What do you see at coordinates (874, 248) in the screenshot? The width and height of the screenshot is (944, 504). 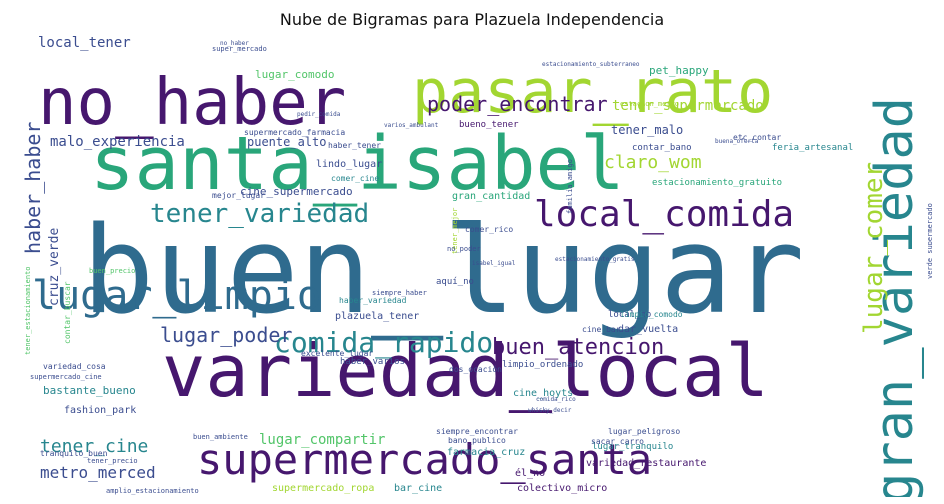 I see `cloud-word: lugar_comer` at bounding box center [874, 248].